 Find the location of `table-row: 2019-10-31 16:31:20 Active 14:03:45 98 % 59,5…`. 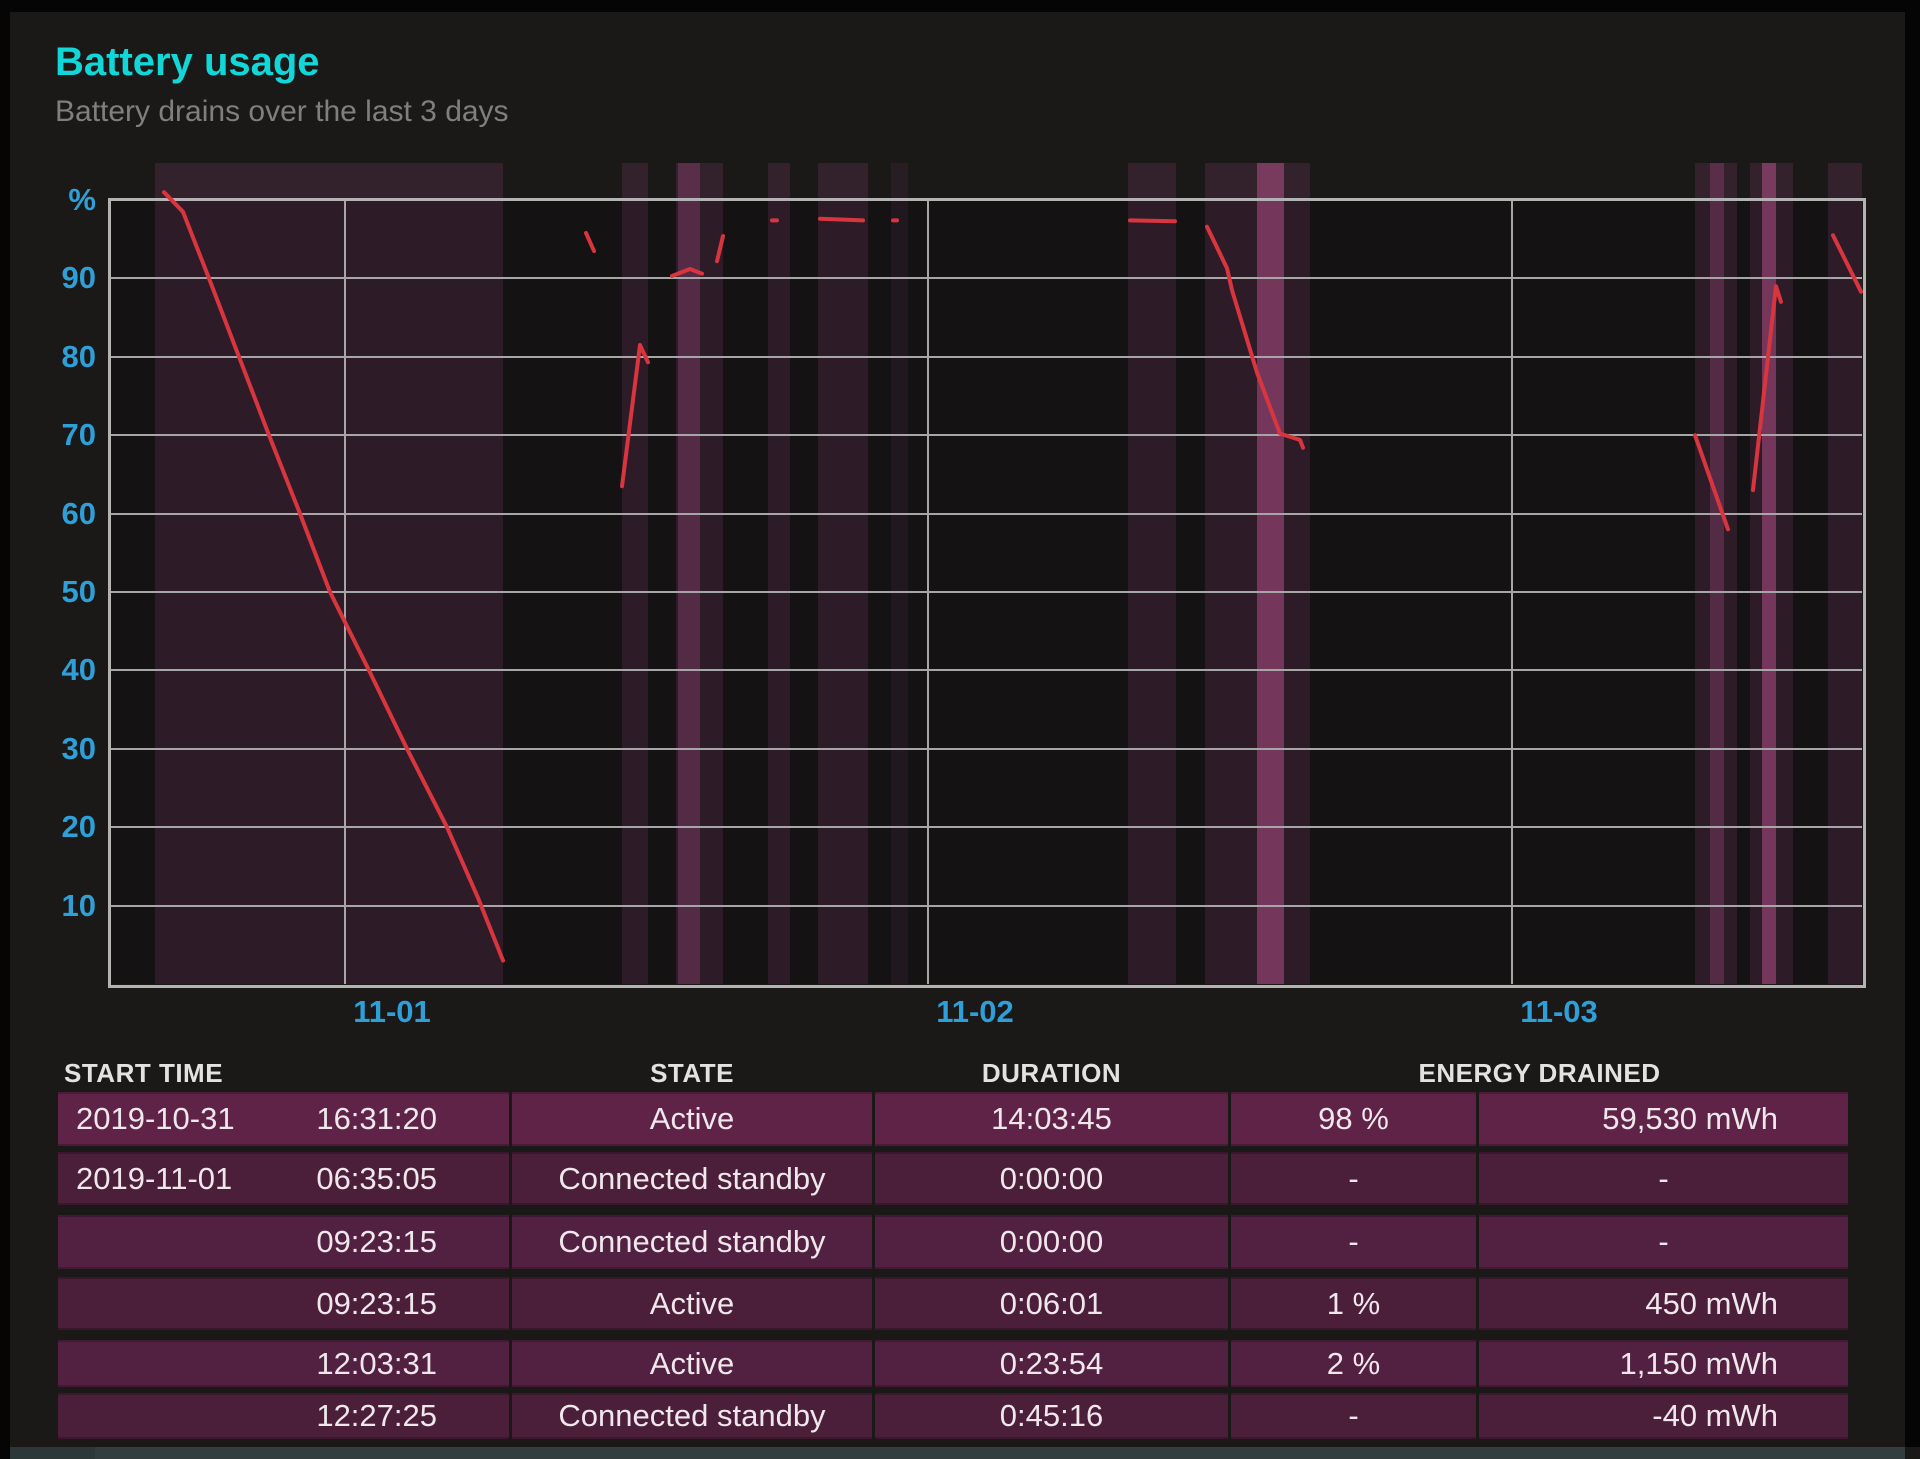

table-row: 2019-10-31 16:31:20 Active 14:03:45 98 % 59,5… is located at coordinates (953, 1119).